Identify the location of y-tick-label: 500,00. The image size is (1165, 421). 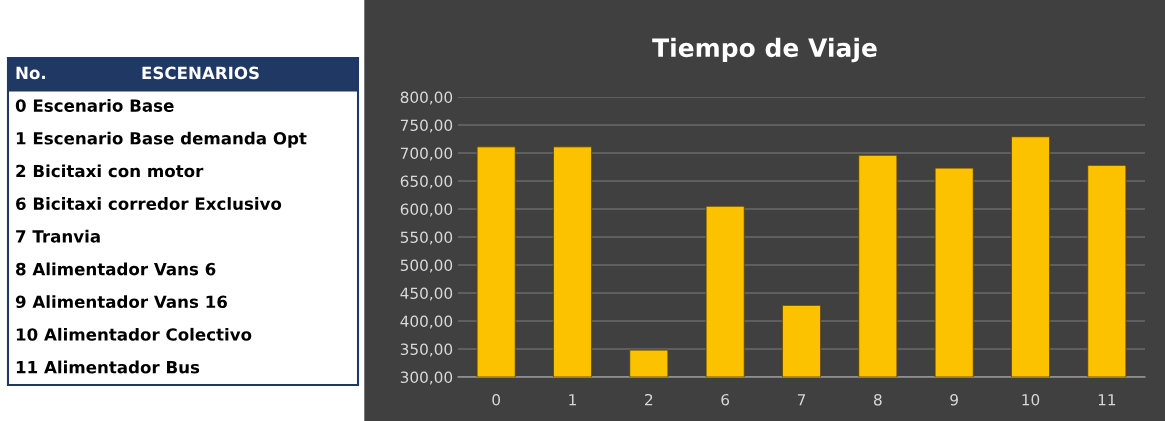
(426, 266).